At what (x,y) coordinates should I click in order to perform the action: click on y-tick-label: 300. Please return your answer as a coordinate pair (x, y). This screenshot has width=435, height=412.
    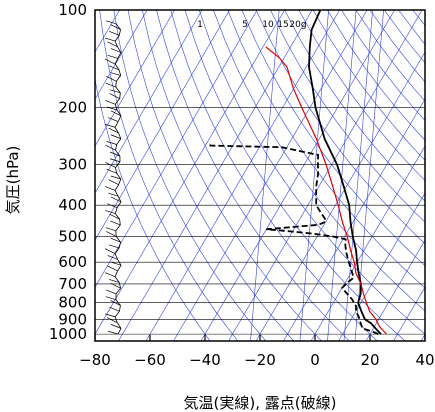
    Looking at the image, I should click on (72, 165).